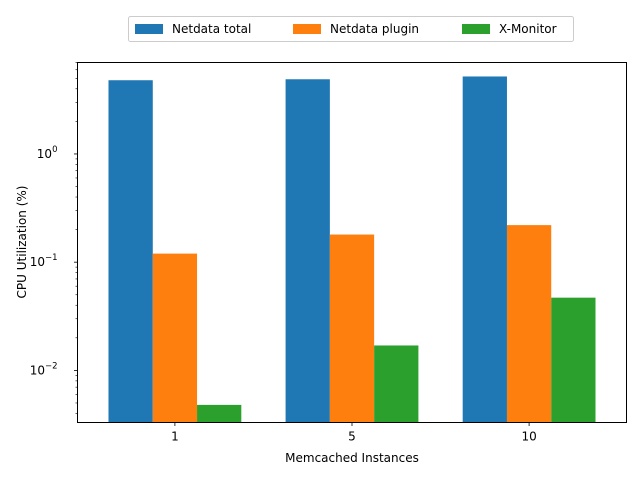 The image size is (640, 484). Describe the element at coordinates (44, 369) in the screenshot. I see `y-tick-label: 10⁻²` at that location.